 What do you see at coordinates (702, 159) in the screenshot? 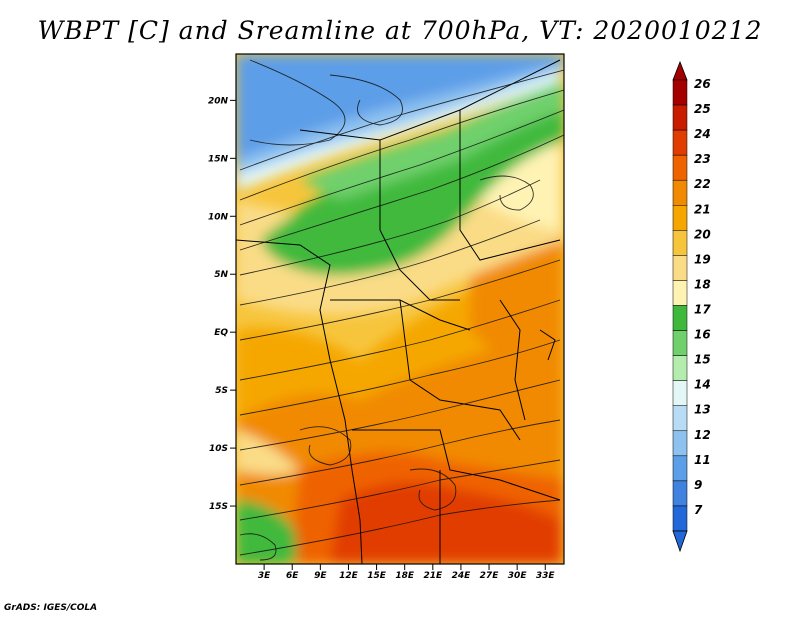
I see `colorbar-label: 23` at bounding box center [702, 159].